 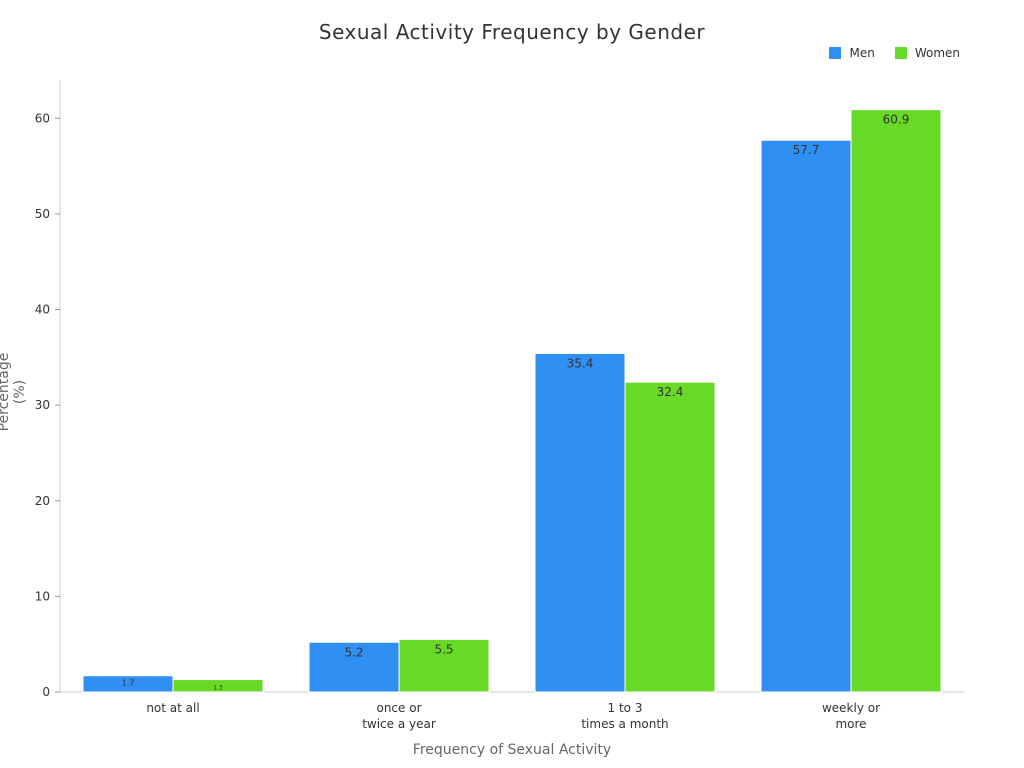 What do you see at coordinates (580, 363) in the screenshot?
I see `data-label: 35.4` at bounding box center [580, 363].